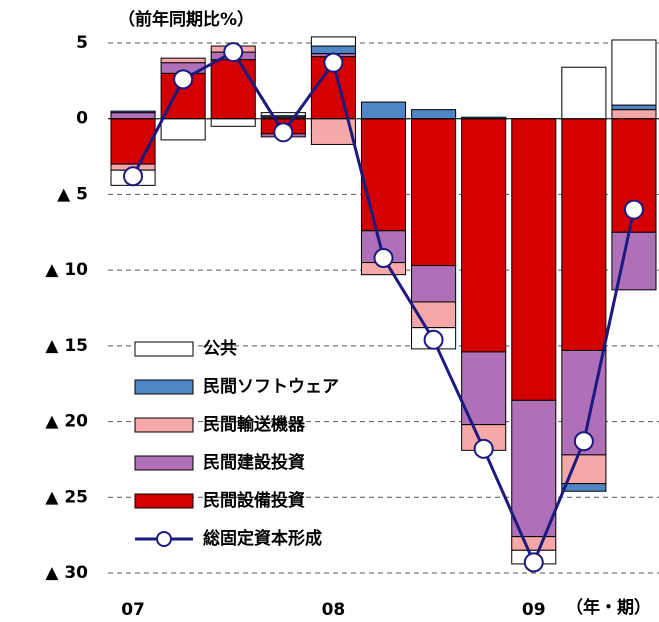 This screenshot has height=622, width=659. Describe the element at coordinates (82, 43) in the screenshot. I see `y-tick-label: 5` at that location.